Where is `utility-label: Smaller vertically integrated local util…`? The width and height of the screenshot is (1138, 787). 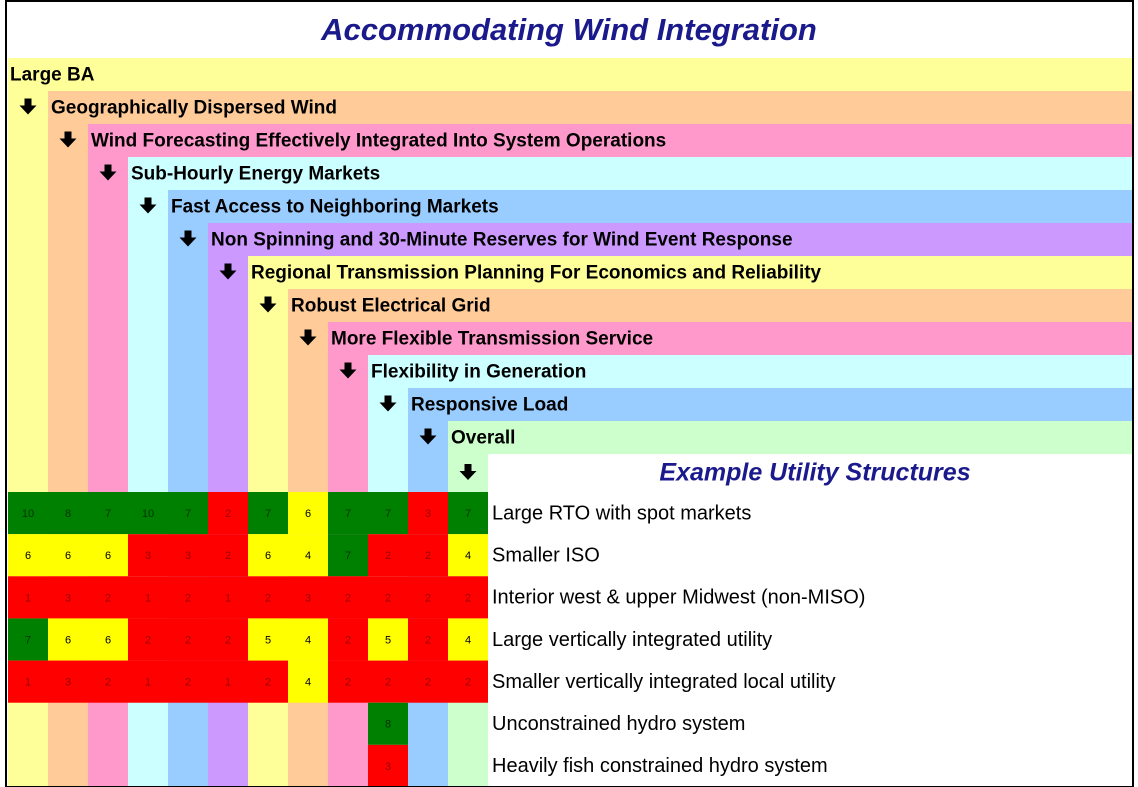
utility-label: Smaller vertically integrated local util… is located at coordinates (663, 682).